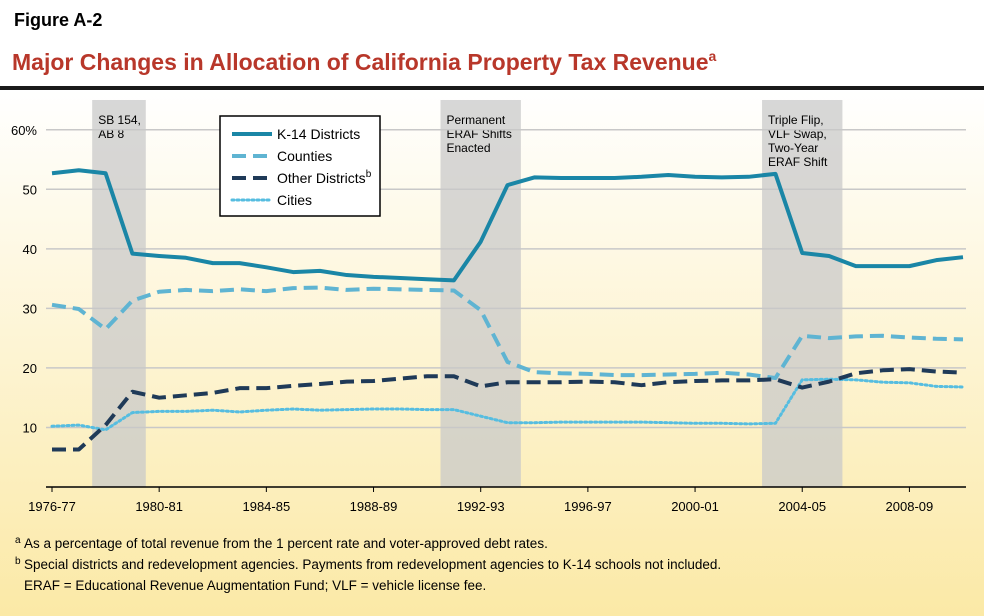  Describe the element at coordinates (119, 120) in the screenshot. I see `period-label: SB 154,` at that location.